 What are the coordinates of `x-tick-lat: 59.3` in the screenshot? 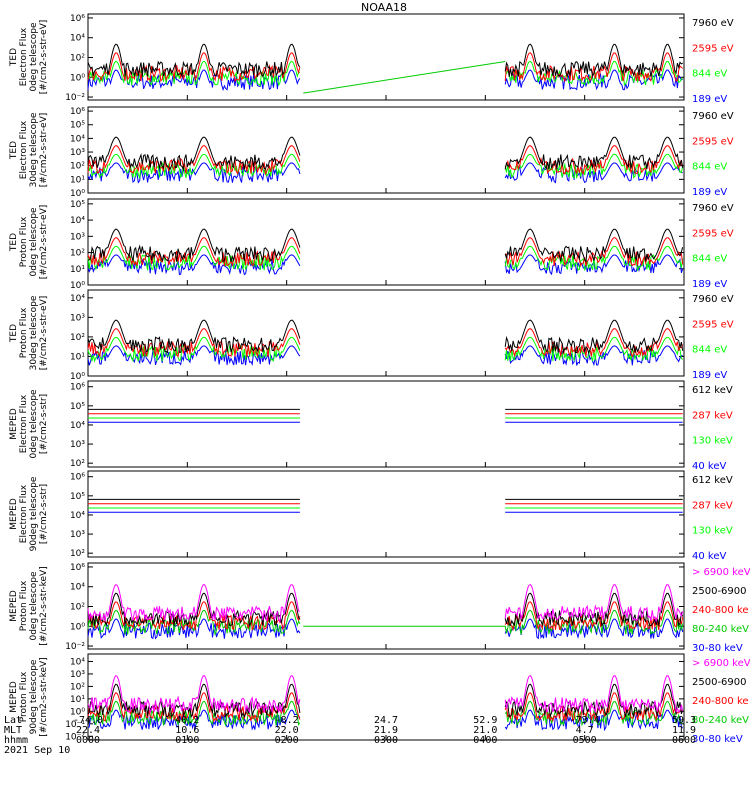 It's located at (684, 720).